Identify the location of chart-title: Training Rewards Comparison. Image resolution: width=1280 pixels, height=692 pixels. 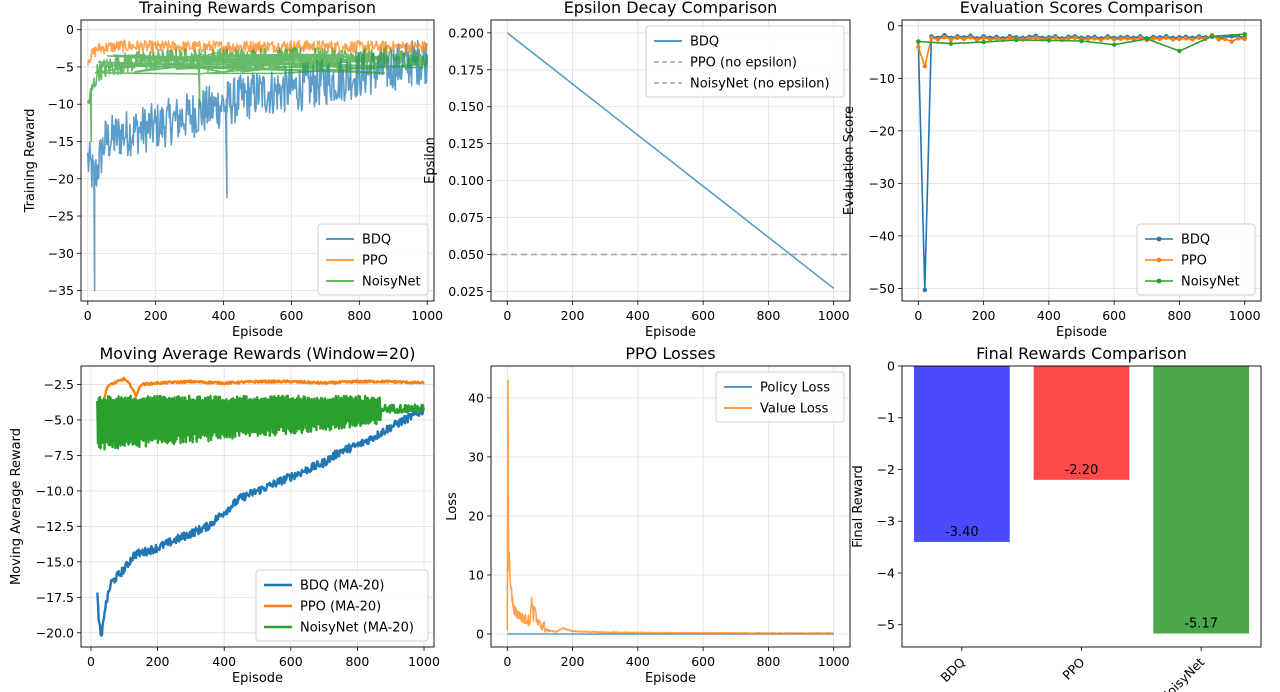
(257, 8).